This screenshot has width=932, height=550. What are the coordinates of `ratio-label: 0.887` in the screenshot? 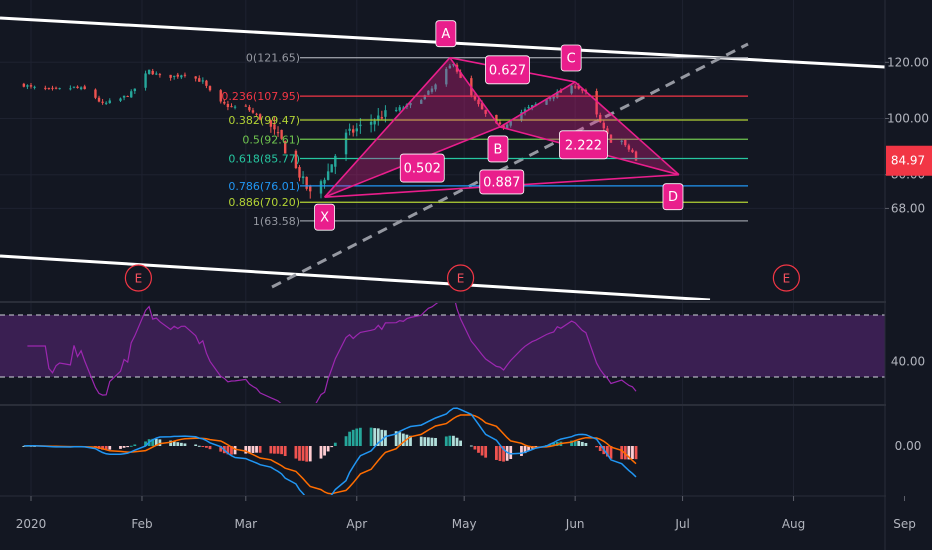 It's located at (502, 182).